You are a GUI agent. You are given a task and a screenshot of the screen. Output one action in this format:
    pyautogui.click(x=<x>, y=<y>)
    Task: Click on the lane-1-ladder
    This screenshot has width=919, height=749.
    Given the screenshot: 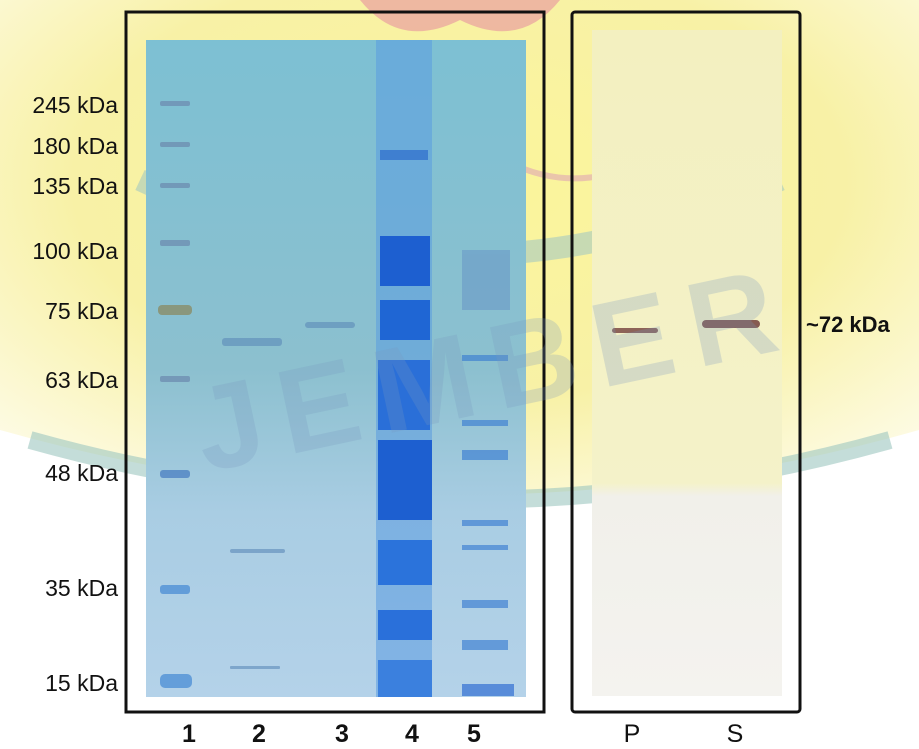 What is the action you would take?
    pyautogui.click(x=175, y=394)
    